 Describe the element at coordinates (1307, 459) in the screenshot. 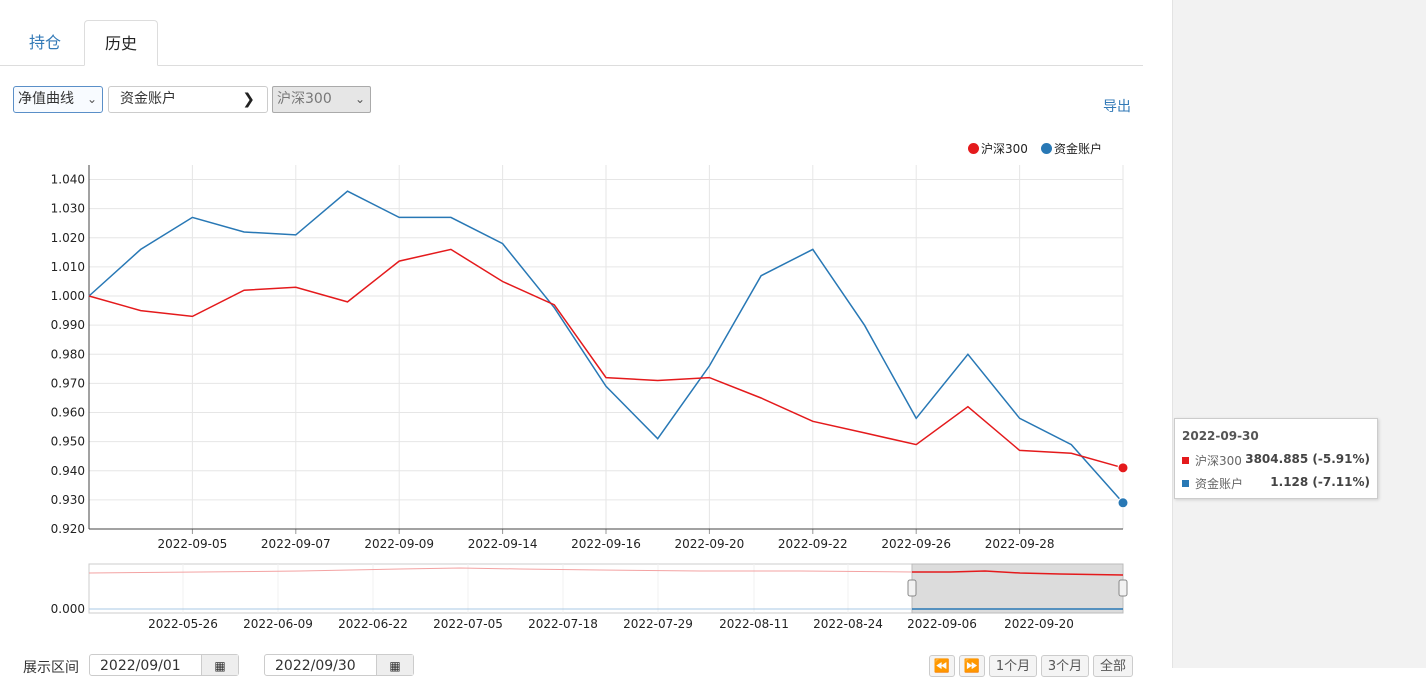

I see `tooltip-series-value: 3804.885 (-5.91%)` at that location.